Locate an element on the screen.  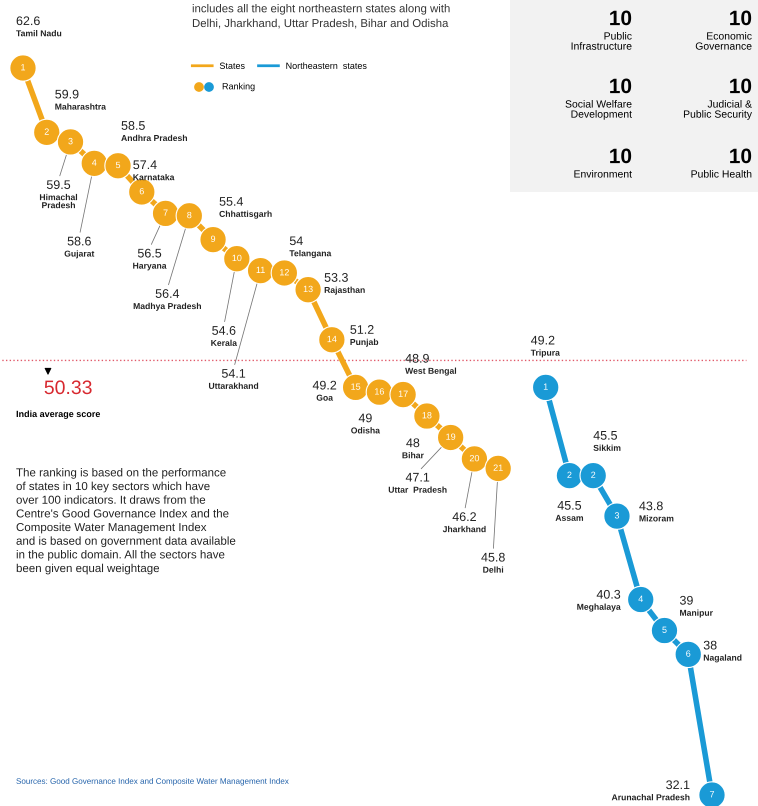
annotation: 19 is located at coordinates (451, 436).